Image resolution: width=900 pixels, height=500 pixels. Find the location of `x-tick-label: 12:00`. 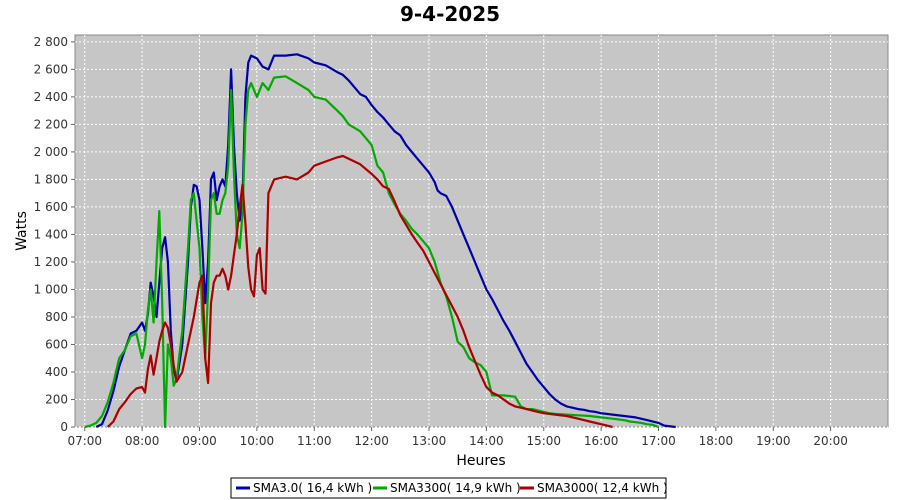

x-tick-label: 12:00 is located at coordinates (371, 441).